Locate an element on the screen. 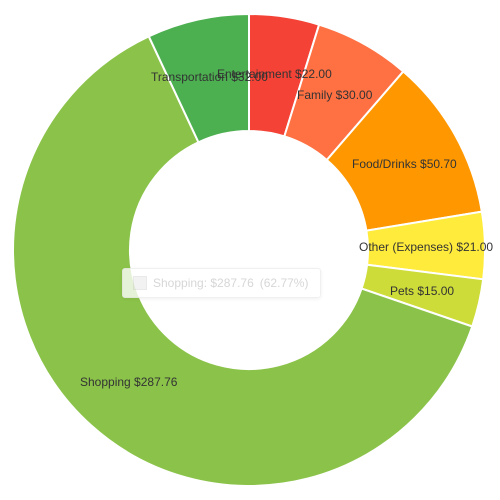 This screenshot has height=500, width=500. label-food-drinks: Food/Drinks $50.70 is located at coordinates (404, 164).